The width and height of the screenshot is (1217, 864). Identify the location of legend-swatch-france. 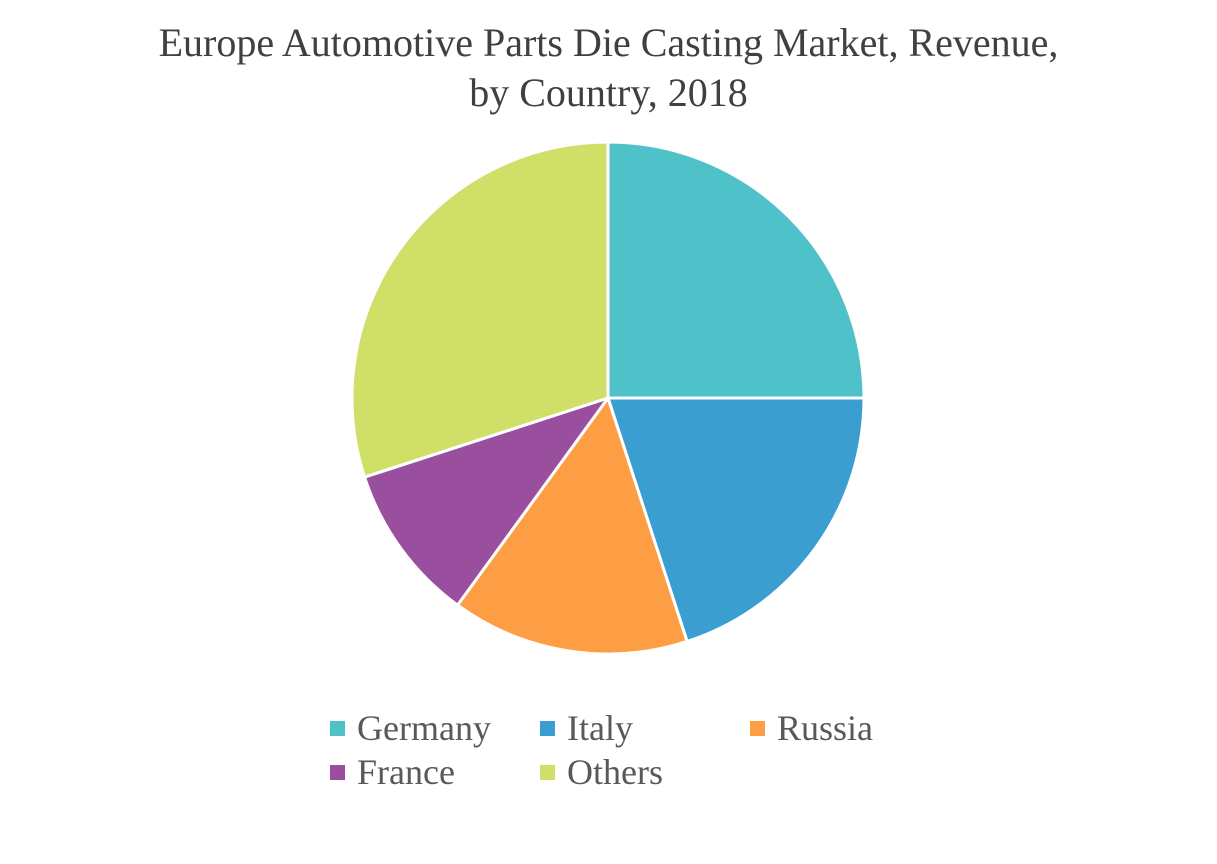
(337, 772).